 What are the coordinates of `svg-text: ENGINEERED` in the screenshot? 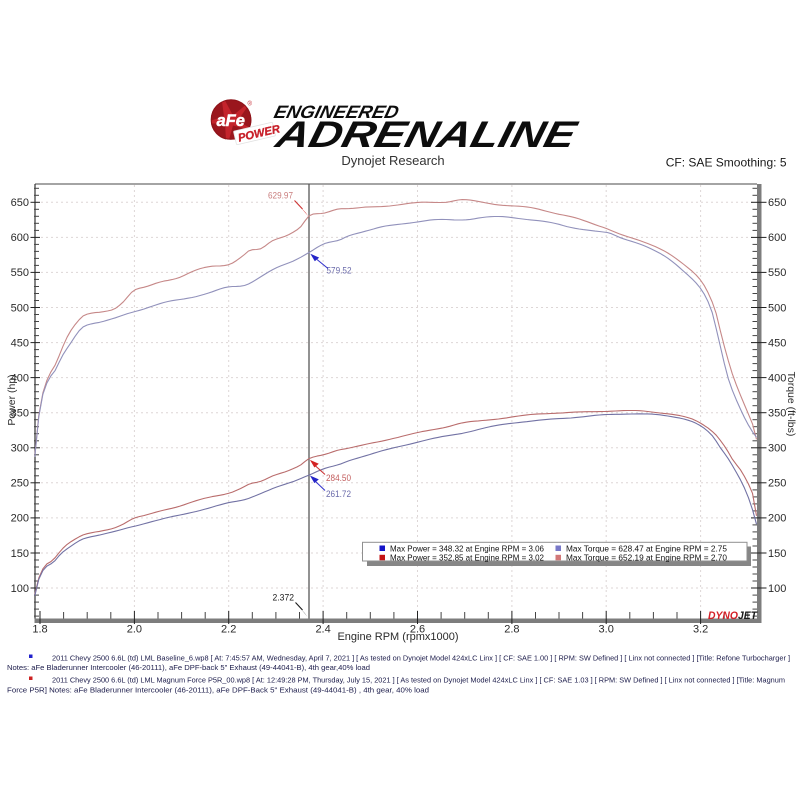 It's located at (336, 111).